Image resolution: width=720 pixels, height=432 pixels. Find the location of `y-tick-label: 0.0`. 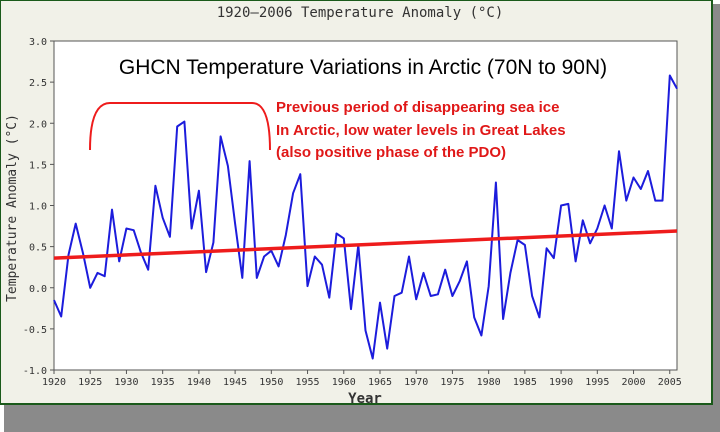

y-tick-label: 0.0 is located at coordinates (38, 289).